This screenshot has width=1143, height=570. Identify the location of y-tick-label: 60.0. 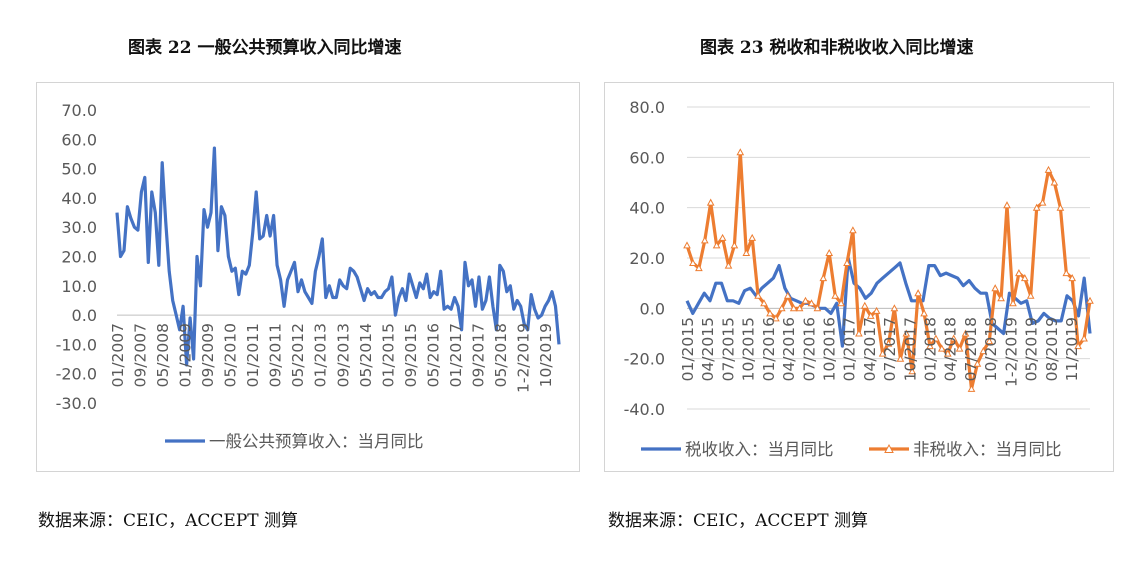
(647, 157).